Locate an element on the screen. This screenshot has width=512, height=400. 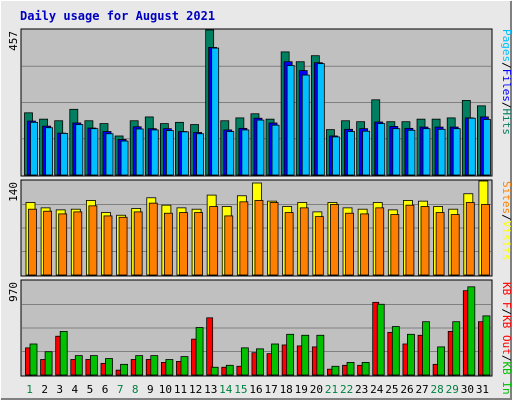
day-label-28: 28 is located at coordinates (437, 389).